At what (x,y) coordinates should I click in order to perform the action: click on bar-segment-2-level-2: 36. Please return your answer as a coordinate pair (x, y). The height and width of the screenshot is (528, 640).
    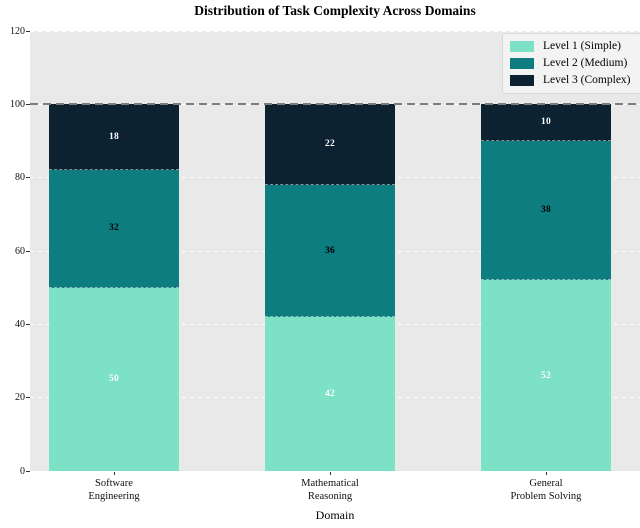
    Looking at the image, I should click on (330, 251).